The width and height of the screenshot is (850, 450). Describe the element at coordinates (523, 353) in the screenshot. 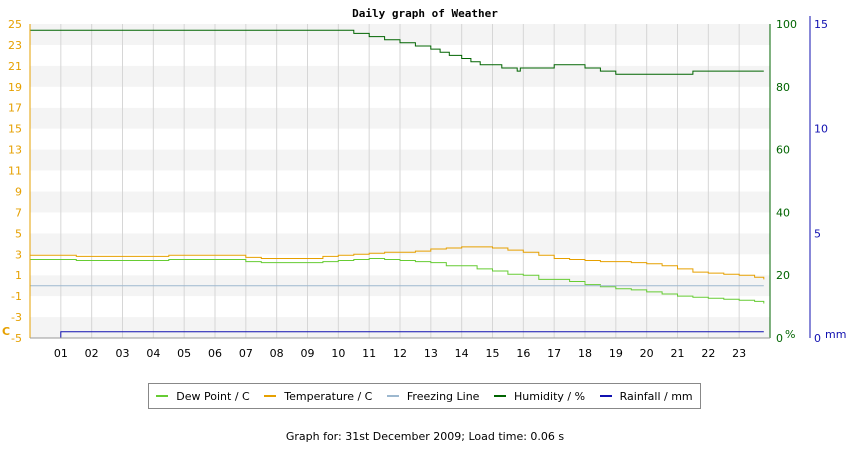

I see `xtick-hour: 16` at that location.